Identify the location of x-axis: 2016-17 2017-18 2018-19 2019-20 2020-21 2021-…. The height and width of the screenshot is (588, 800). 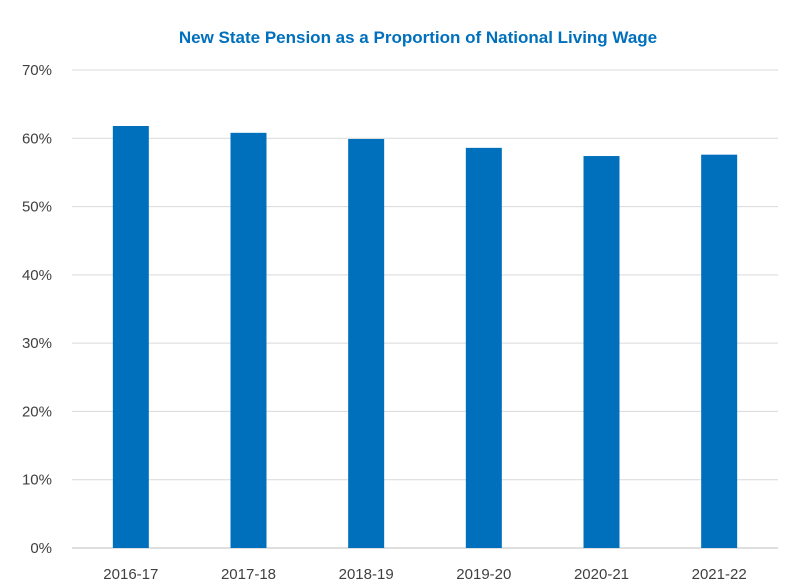
(424, 574).